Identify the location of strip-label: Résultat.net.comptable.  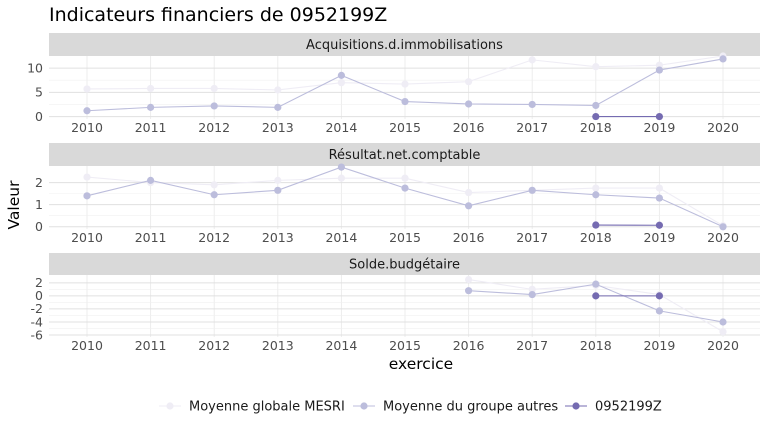
(405, 155).